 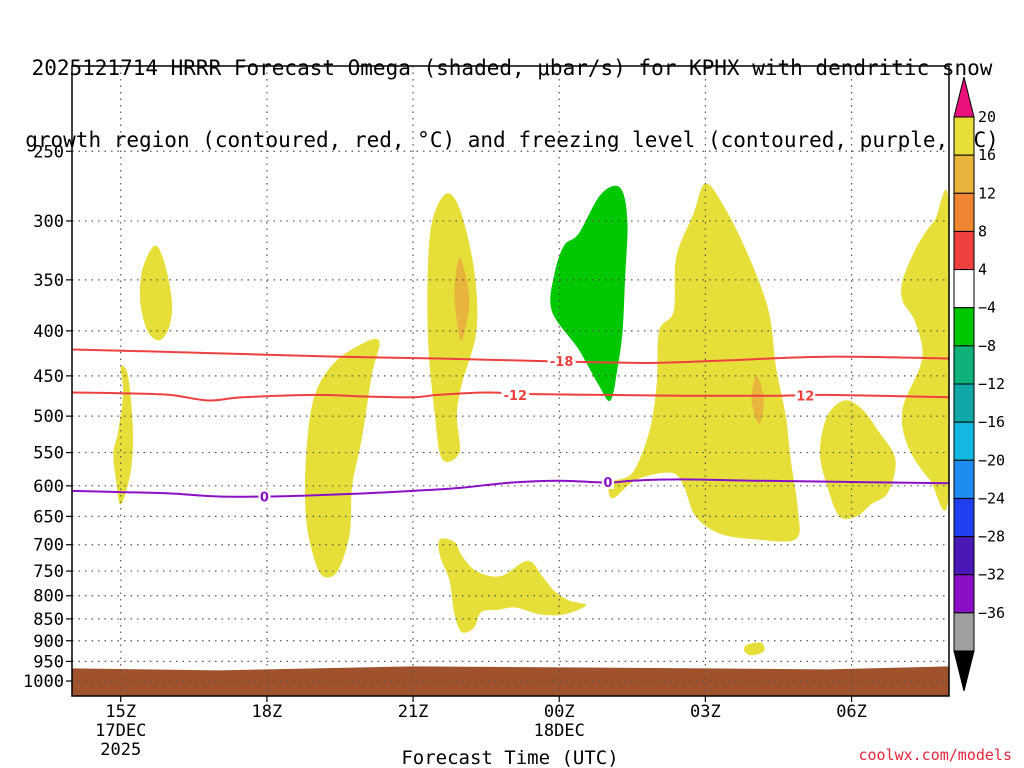 What do you see at coordinates (48, 152) in the screenshot?
I see `y-tick-label-250: 250` at bounding box center [48, 152].